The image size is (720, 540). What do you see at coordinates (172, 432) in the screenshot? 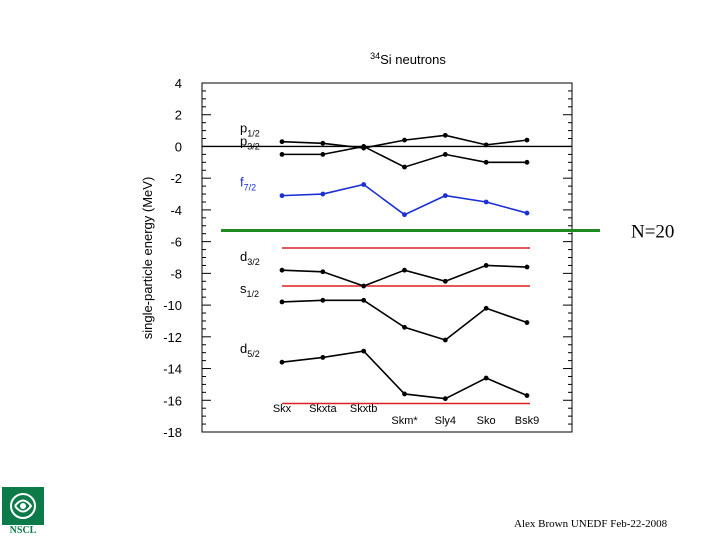
I see `y-tick-label: -18` at bounding box center [172, 432].